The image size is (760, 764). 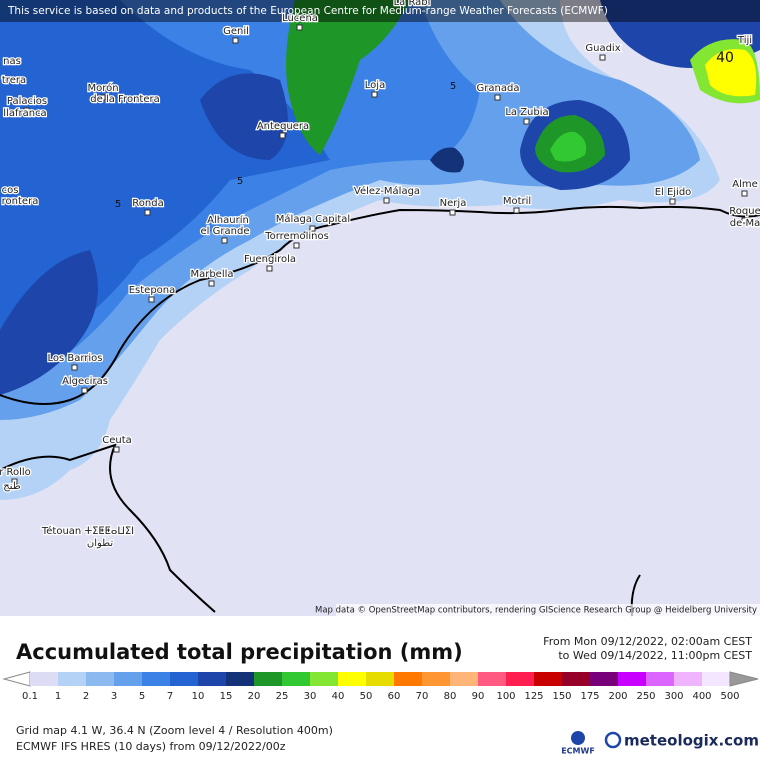 What do you see at coordinates (701, 696) in the screenshot?
I see `legend-label: 400` at bounding box center [701, 696].